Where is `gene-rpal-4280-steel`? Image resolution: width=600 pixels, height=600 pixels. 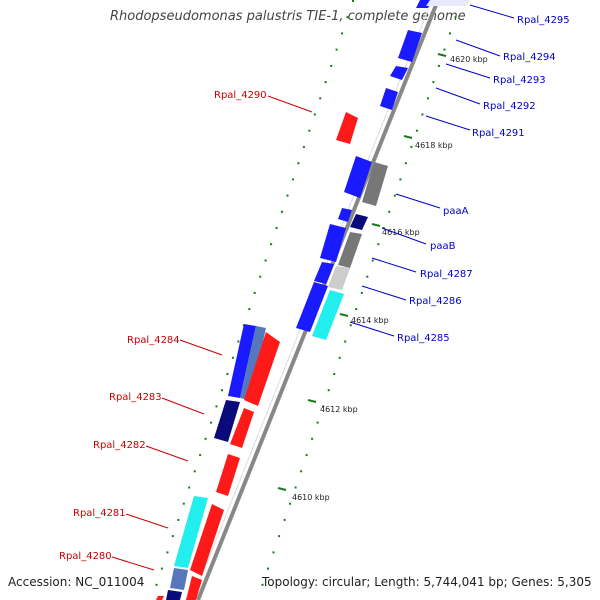
gene-rpal-4280-steel is located at coordinates (179, 579).